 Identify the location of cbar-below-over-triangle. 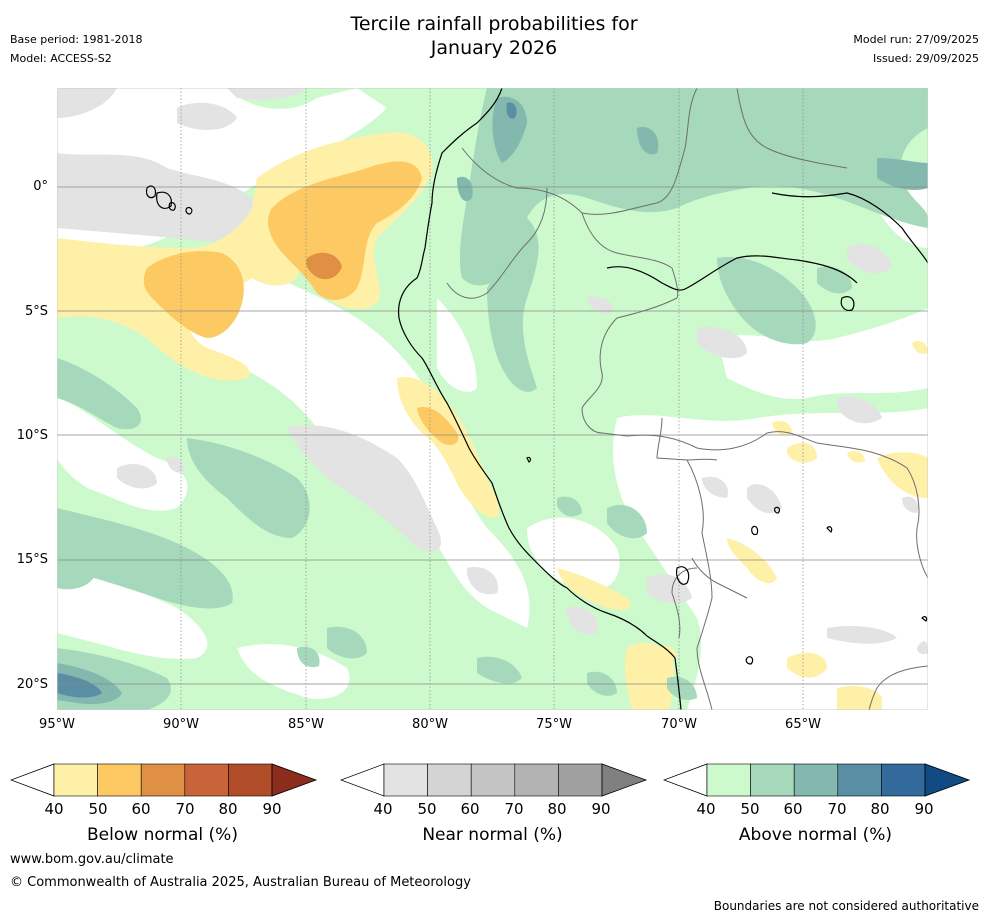
(294, 780).